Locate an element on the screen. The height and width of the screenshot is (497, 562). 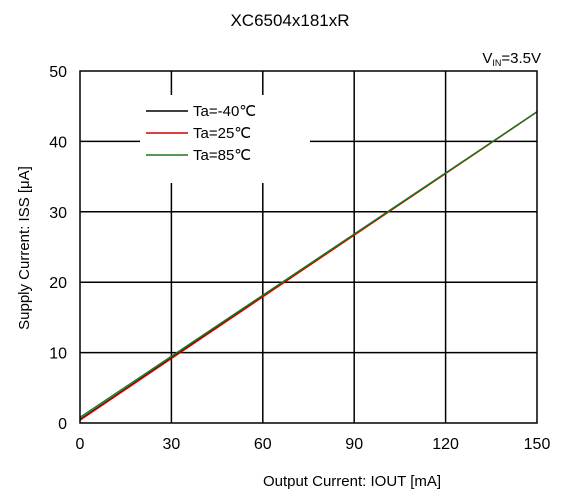
legend-label-1: Ta=25℃ is located at coordinates (222, 133).